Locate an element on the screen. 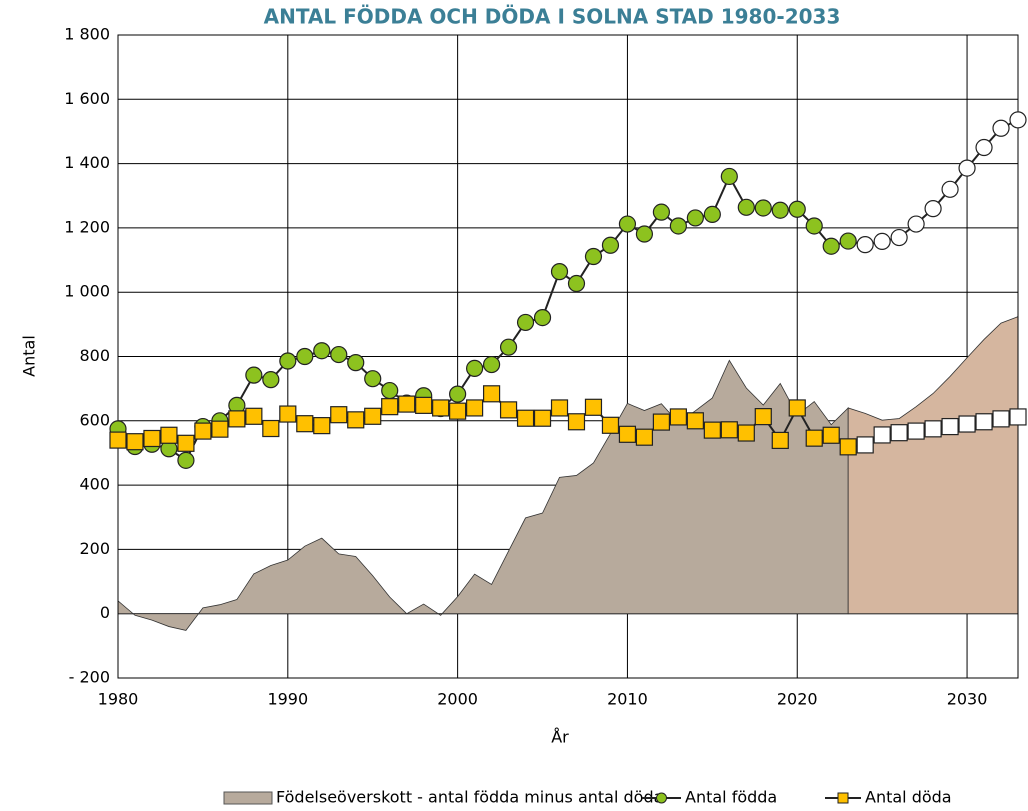 The height and width of the screenshot is (811, 1028). y-tick-label: 1 400 is located at coordinates (87, 162).